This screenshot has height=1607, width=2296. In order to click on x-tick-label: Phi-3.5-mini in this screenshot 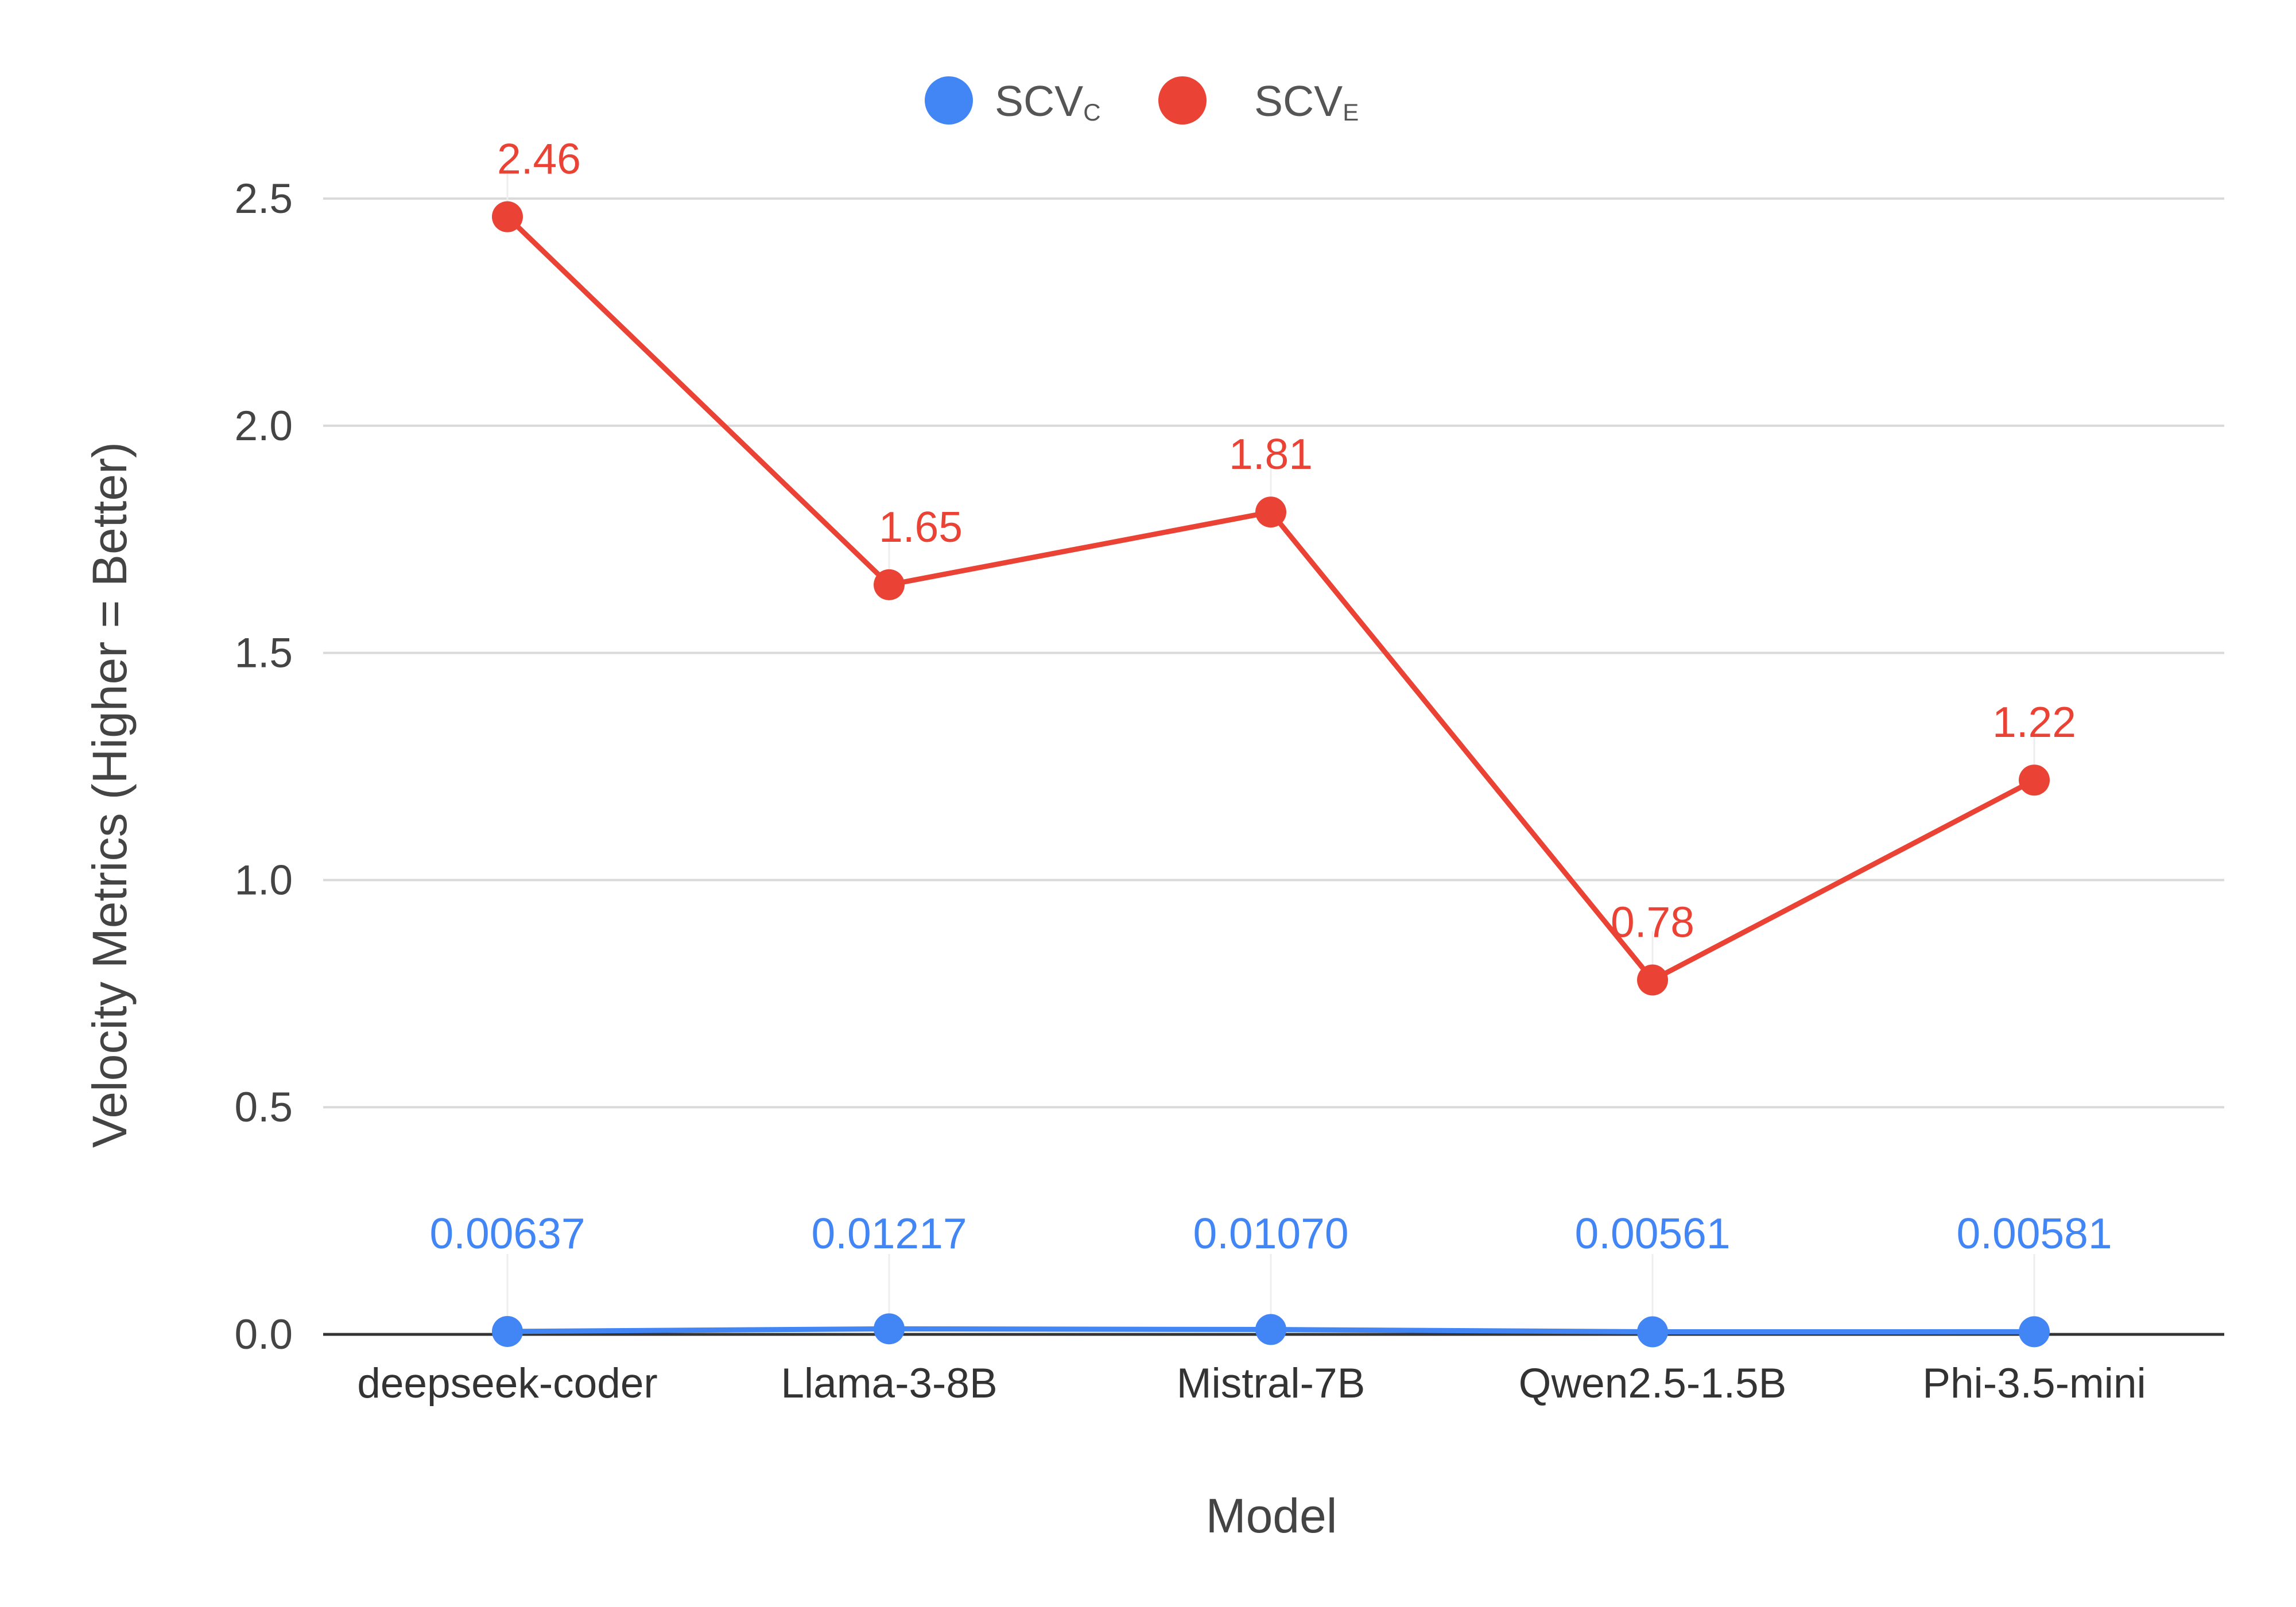, I will do `click(2034, 1384)`.